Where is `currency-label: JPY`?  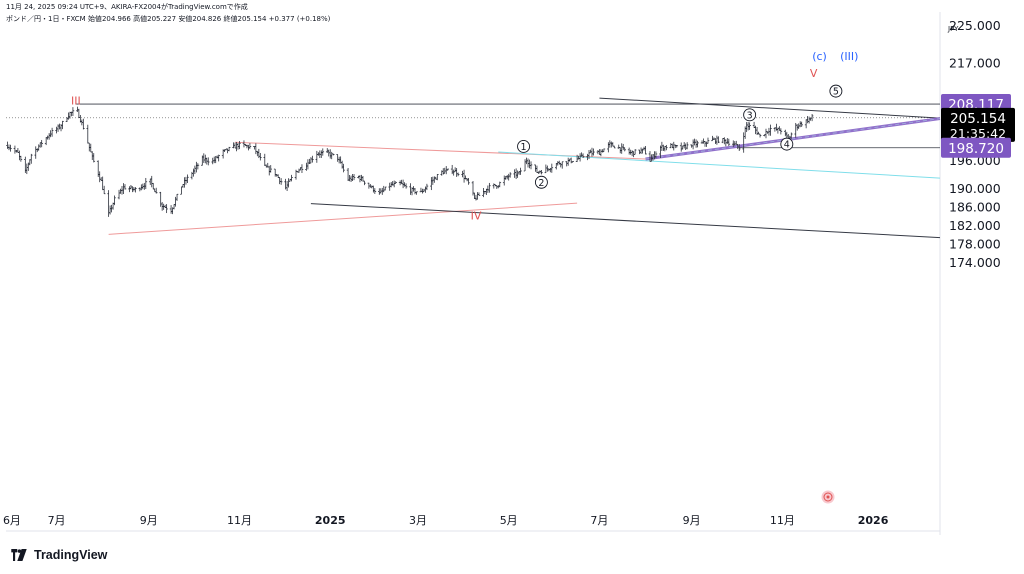
currency-label: JPY is located at coordinates (953, 29).